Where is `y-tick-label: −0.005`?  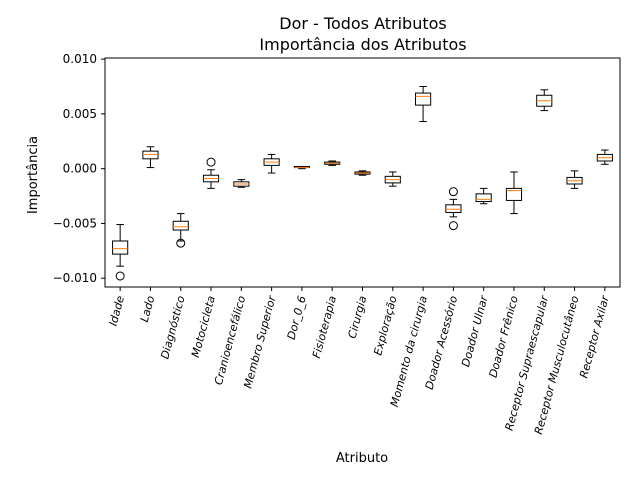 y-tick-label: −0.005 is located at coordinates (75, 223).